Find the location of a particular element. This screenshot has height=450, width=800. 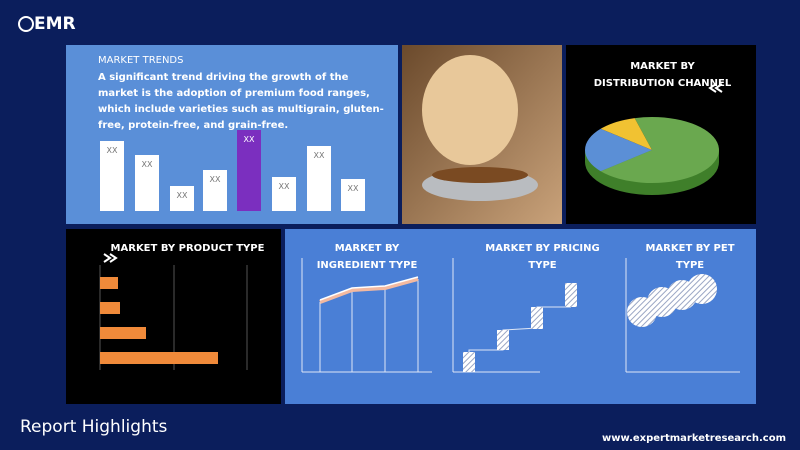

product-title: MARKET BY PRODUCT TYPE is located at coordinates (187, 248).